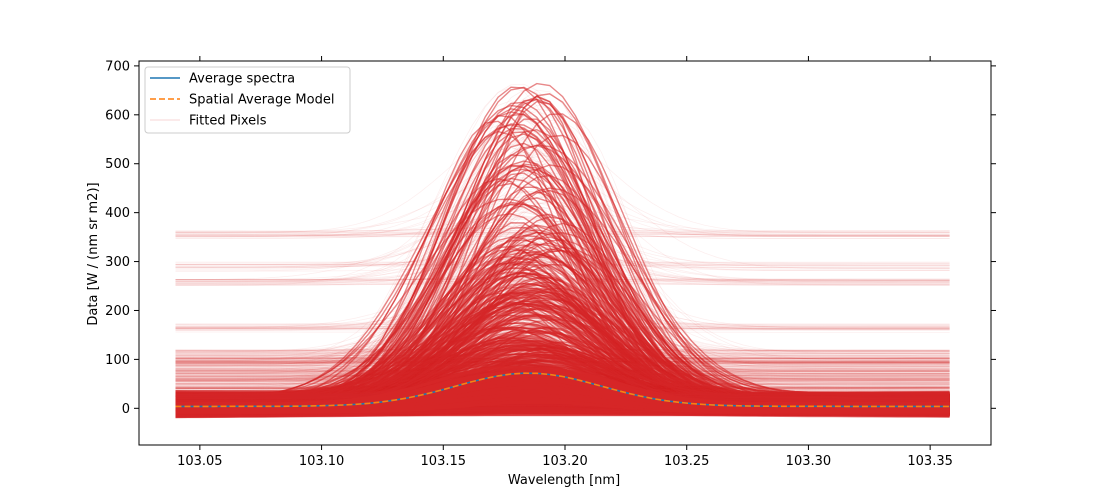 The height and width of the screenshot is (500, 1100). Describe the element at coordinates (322, 461) in the screenshot. I see `x-tick-label: 103.10` at that location.